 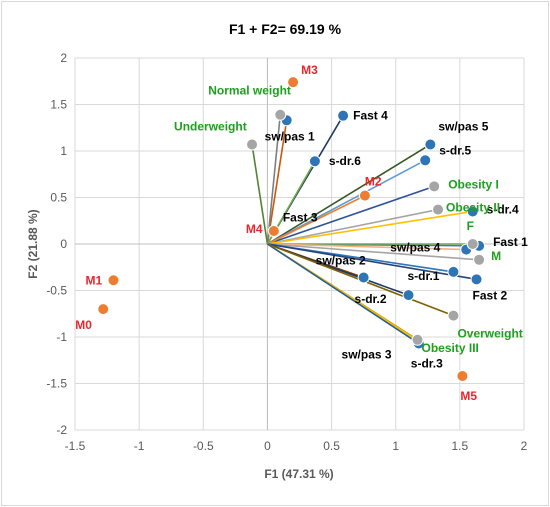 I want to click on point-label: s-dr.2, so click(x=371, y=299).